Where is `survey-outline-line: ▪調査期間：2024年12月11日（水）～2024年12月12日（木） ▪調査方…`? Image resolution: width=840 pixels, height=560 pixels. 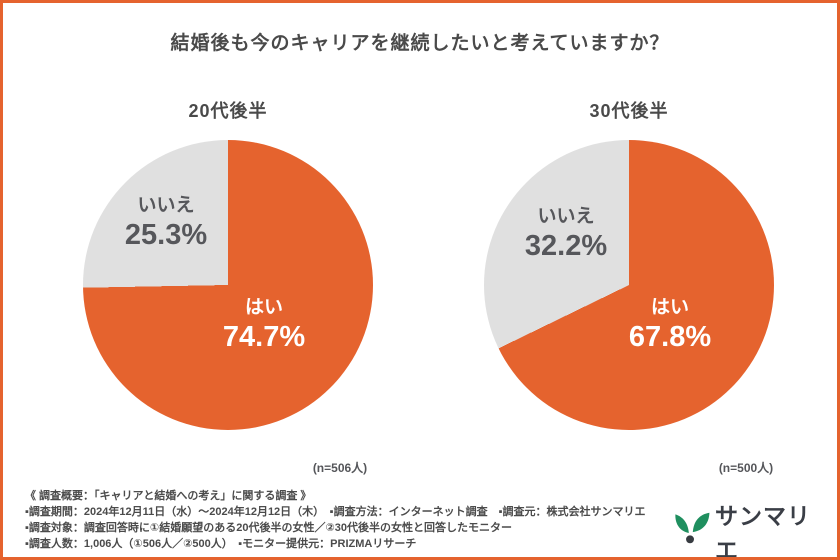 survey-outline-line: ▪調査期間：2024年12月11日（水）～2024年12月12日（木） ▪調査方… is located at coordinates (335, 512).